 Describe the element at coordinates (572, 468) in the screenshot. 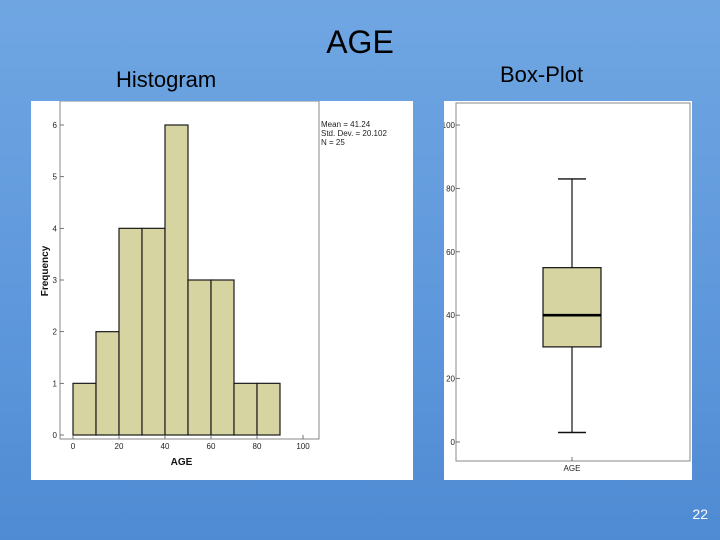

I see `boxplot-category-label: AGE` at that location.